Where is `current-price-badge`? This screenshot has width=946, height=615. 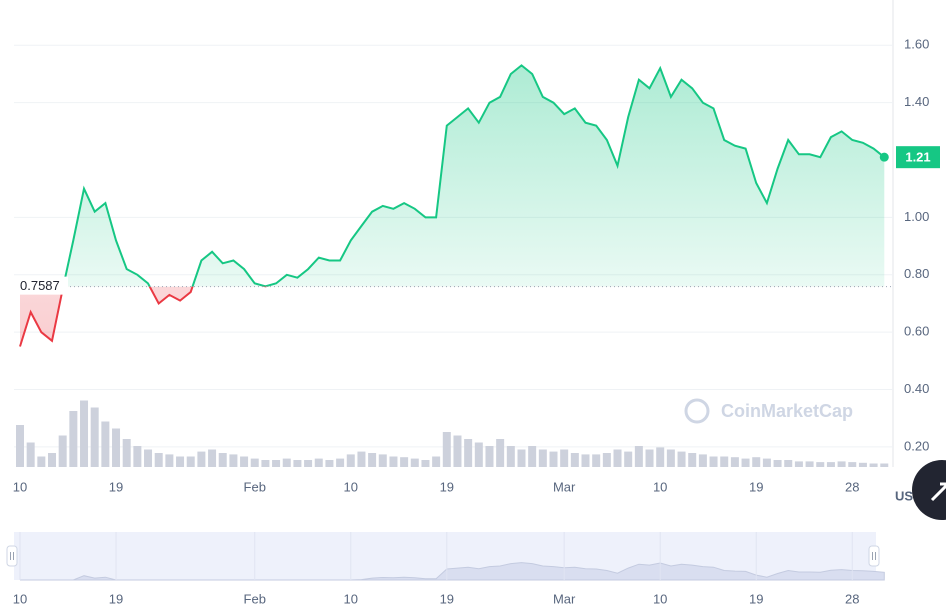
current-price-badge is located at coordinates (918, 157).